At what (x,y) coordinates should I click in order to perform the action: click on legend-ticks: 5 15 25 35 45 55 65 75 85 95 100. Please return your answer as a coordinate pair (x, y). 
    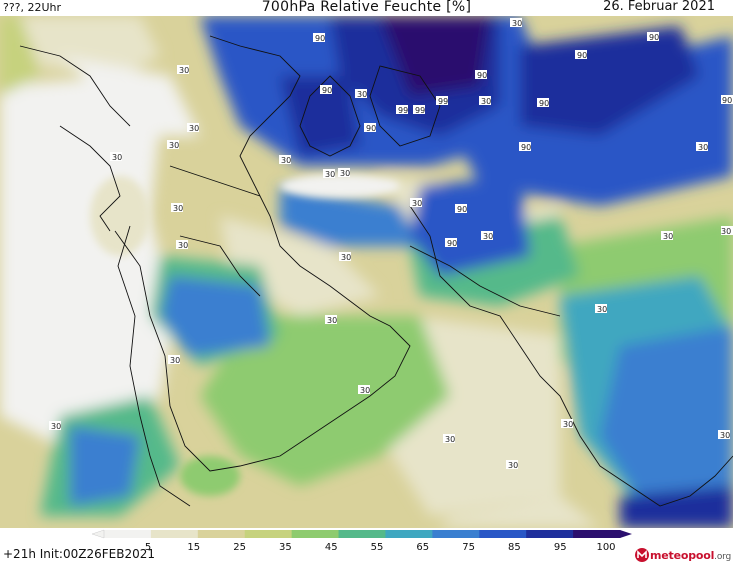
    Looking at the image, I should click on (380, 547).